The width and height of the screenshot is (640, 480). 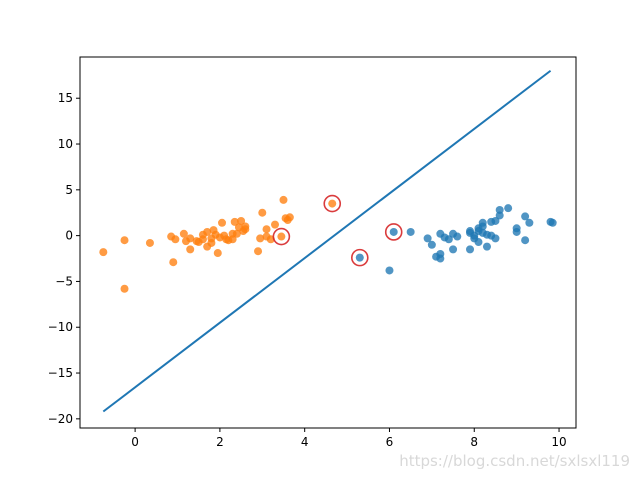 What do you see at coordinates (337, 230) in the screenshot?
I see `support-vector-circles-layer` at bounding box center [337, 230].